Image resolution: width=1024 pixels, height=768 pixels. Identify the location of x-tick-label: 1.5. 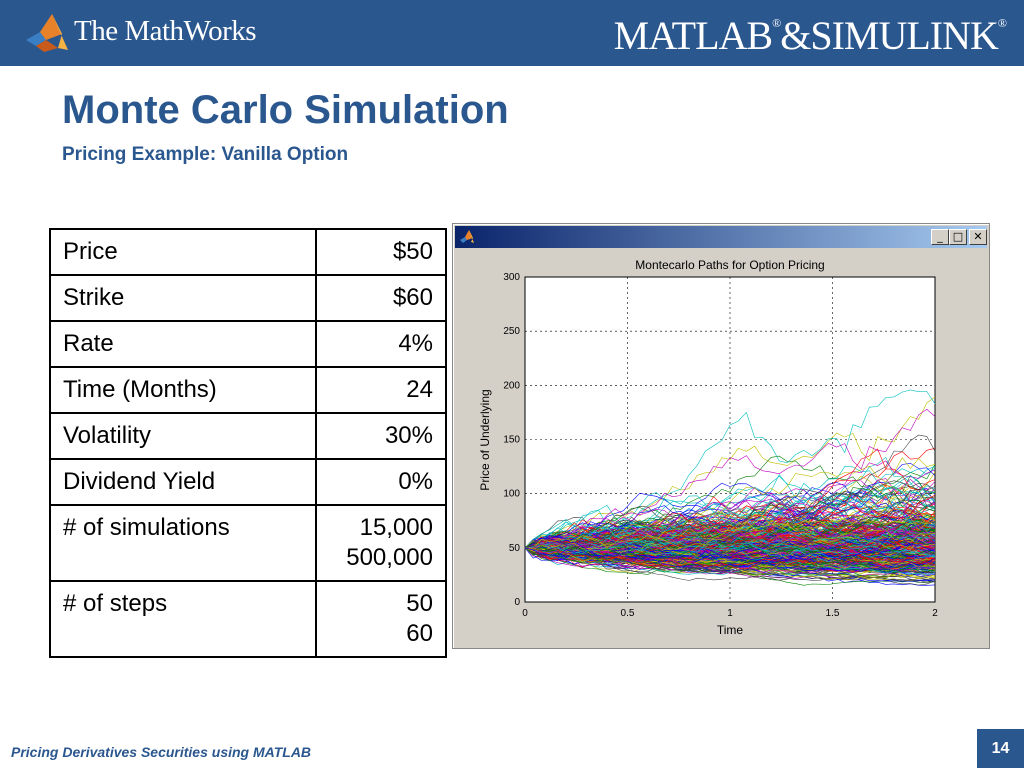
(833, 613).